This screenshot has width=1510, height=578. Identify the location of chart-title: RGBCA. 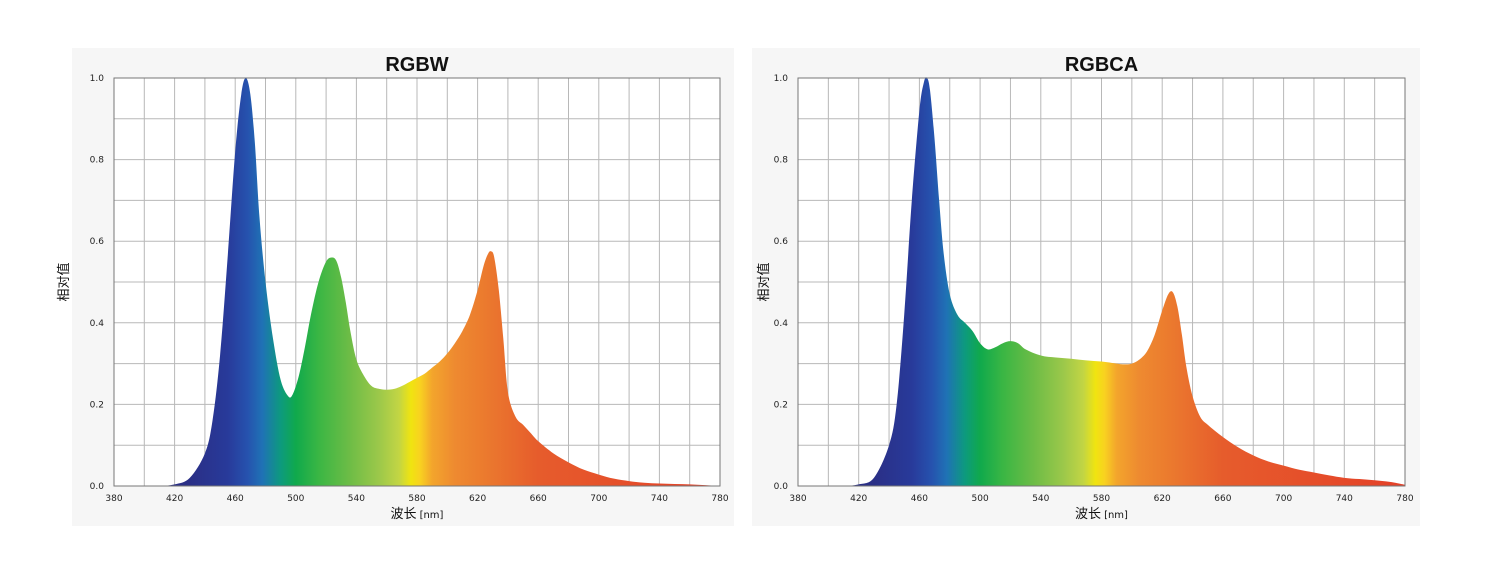
(1101, 65).